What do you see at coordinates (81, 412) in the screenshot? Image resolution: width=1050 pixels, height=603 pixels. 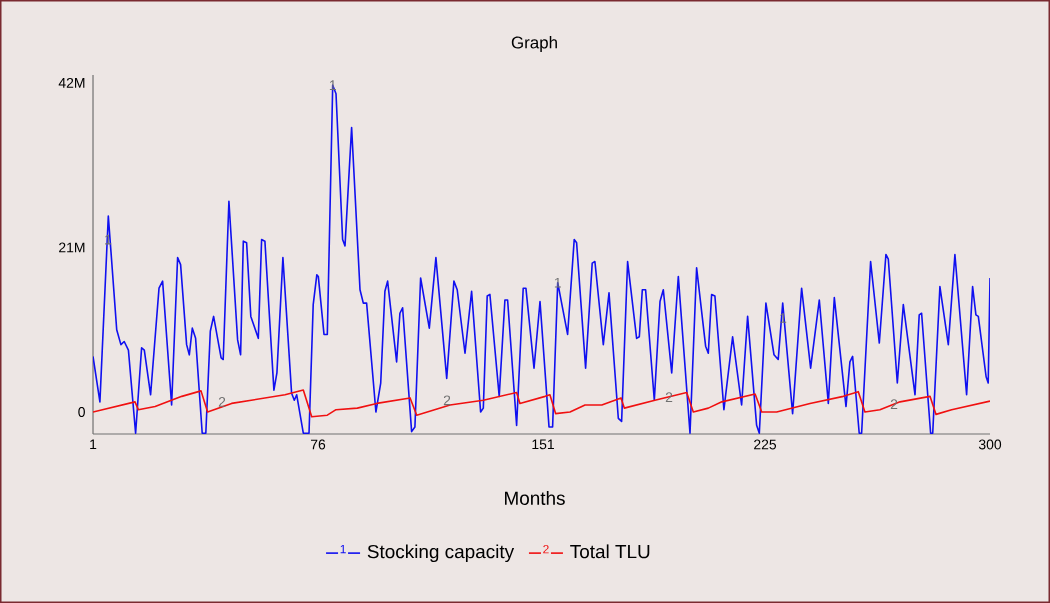 I see `y-tick-label: 0` at bounding box center [81, 412].